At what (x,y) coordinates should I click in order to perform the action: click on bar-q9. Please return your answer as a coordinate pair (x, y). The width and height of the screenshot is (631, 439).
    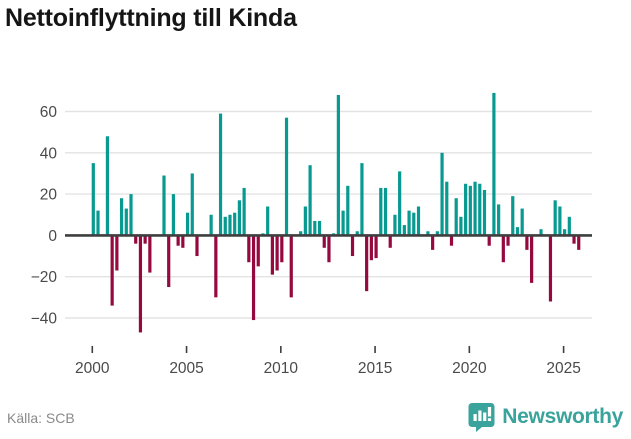
    Looking at the image, I should click on (136, 239).